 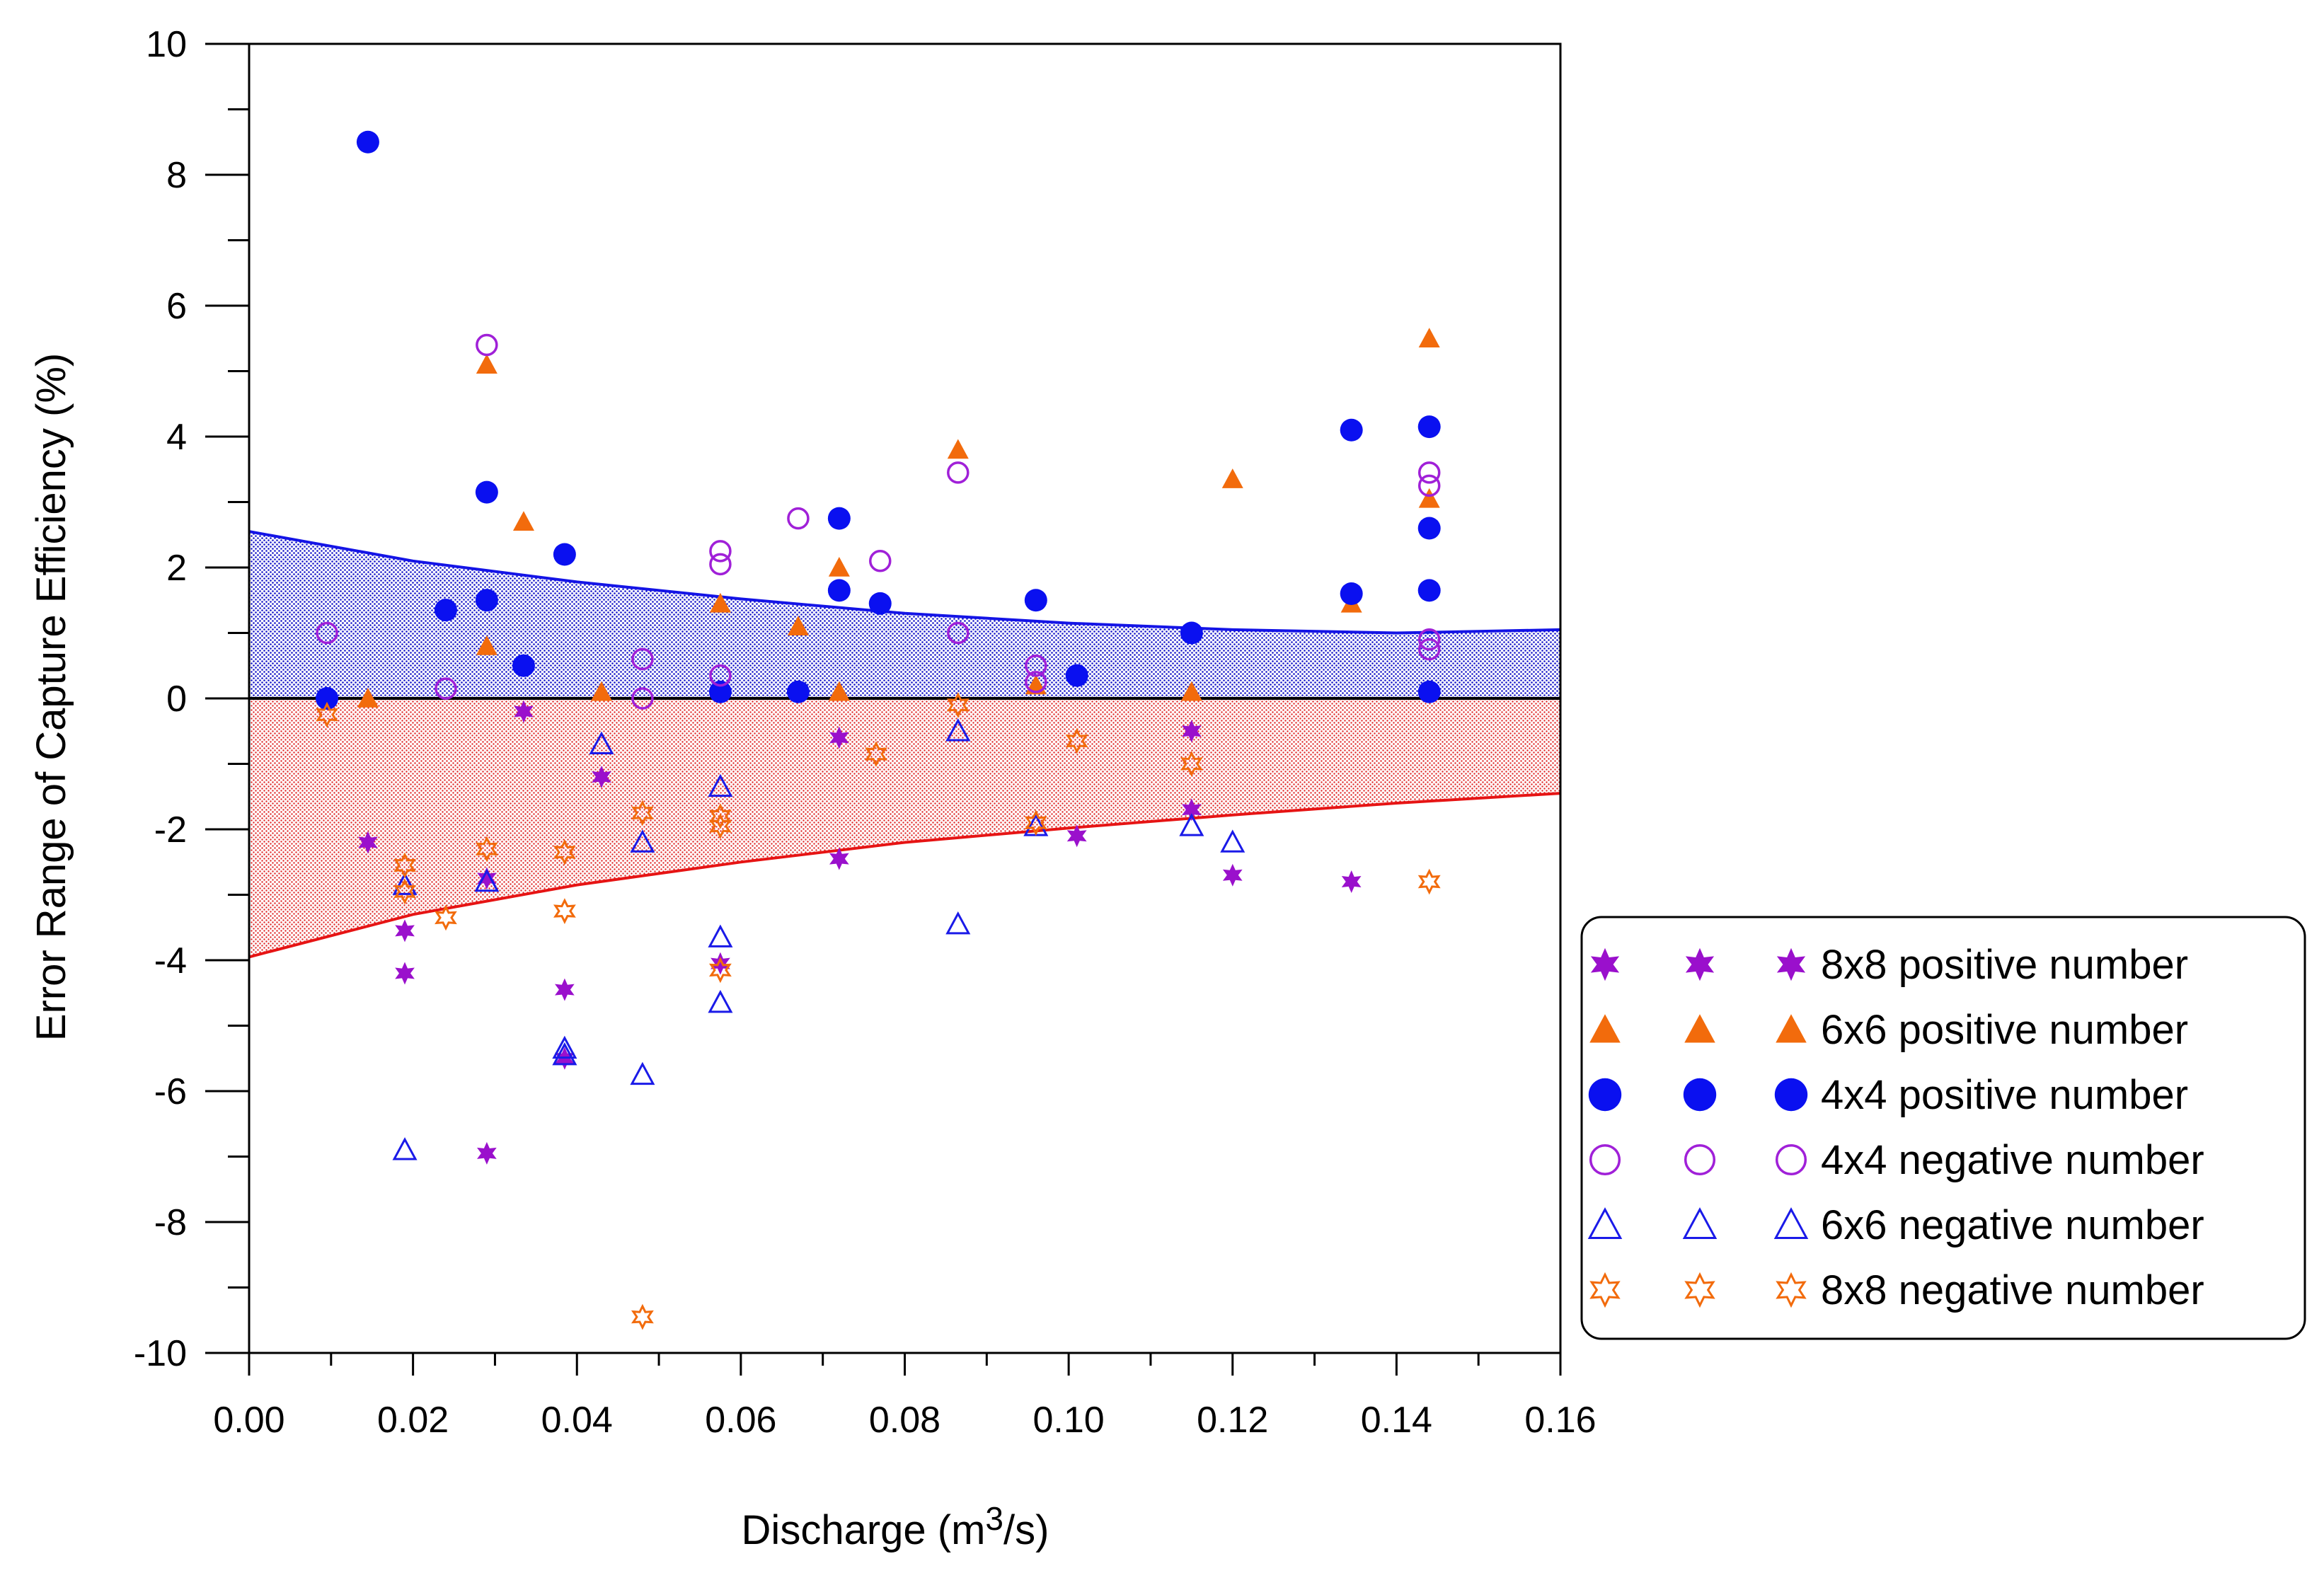 What do you see at coordinates (2004, 1030) in the screenshot?
I see `legend-label: 6x6 positive number` at bounding box center [2004, 1030].